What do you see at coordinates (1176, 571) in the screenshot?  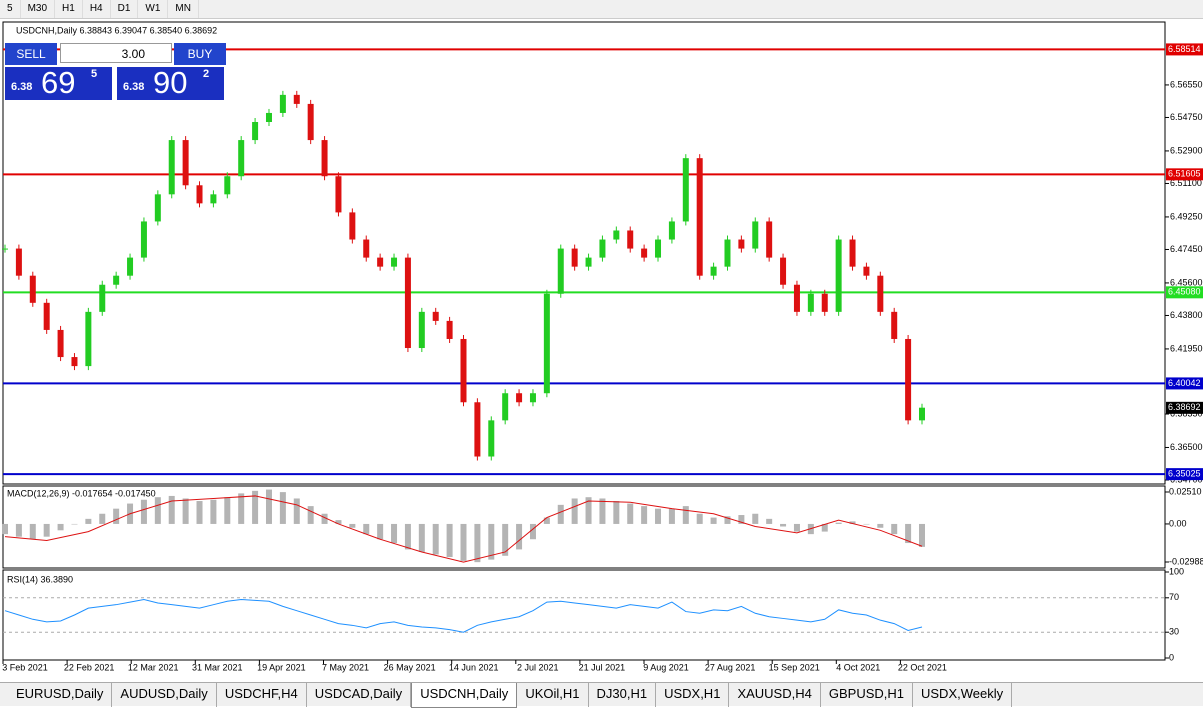 I see `y-tick-label: 100` at bounding box center [1176, 571].